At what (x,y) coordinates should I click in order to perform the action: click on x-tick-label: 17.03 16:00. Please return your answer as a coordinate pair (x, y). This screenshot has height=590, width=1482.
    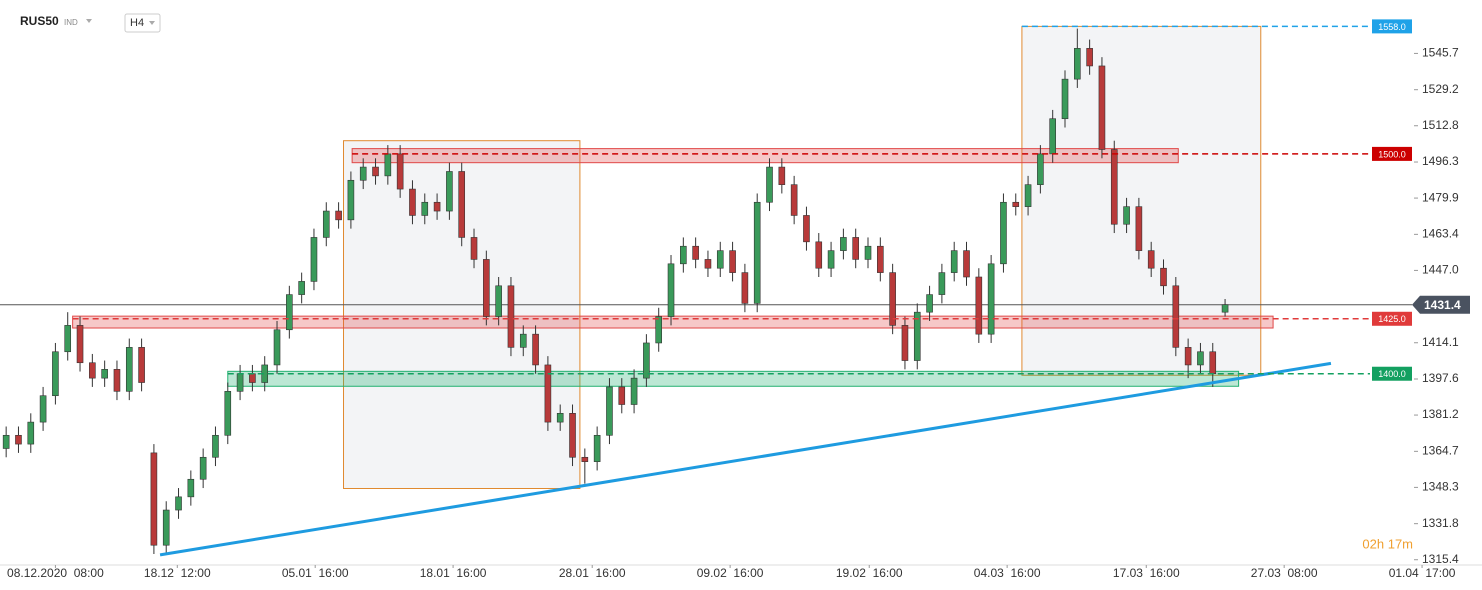
    Looking at the image, I should click on (1146, 573).